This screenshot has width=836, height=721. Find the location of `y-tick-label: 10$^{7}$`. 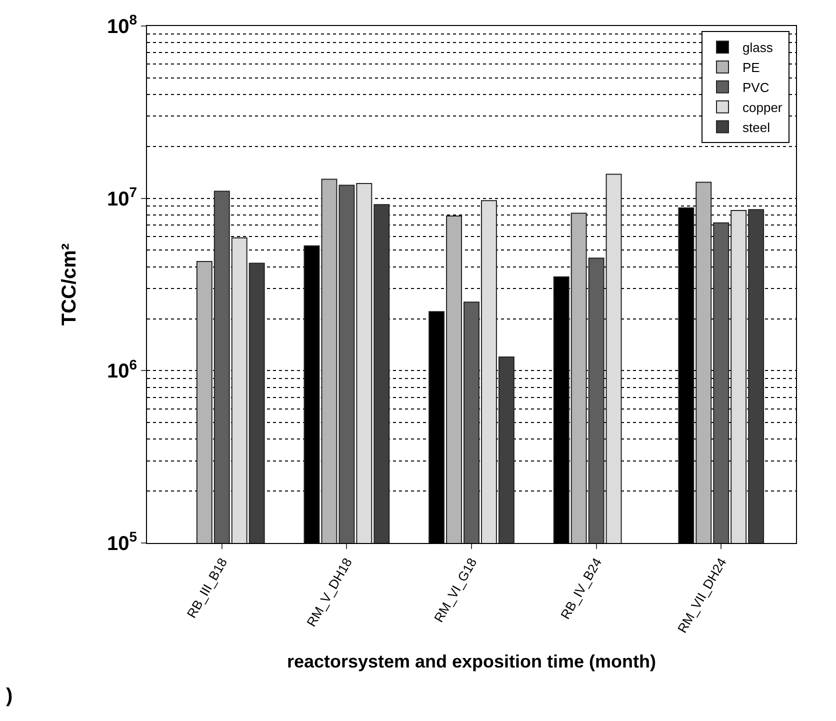

y-tick-label: 10$^{7}$ is located at coordinates (122, 197).